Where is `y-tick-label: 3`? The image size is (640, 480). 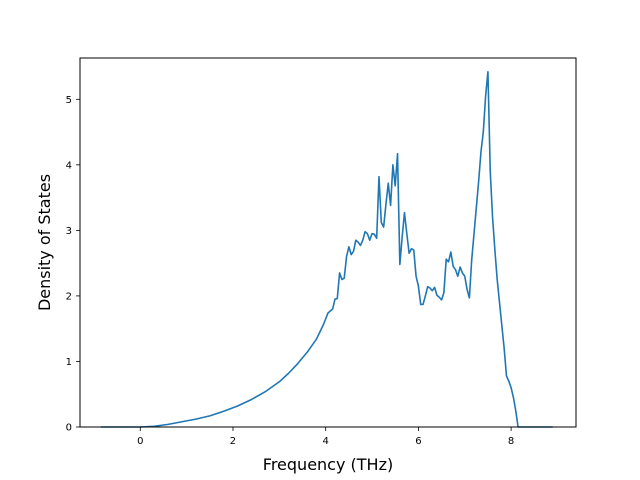
y-tick-label: 3 is located at coordinates (69, 231).